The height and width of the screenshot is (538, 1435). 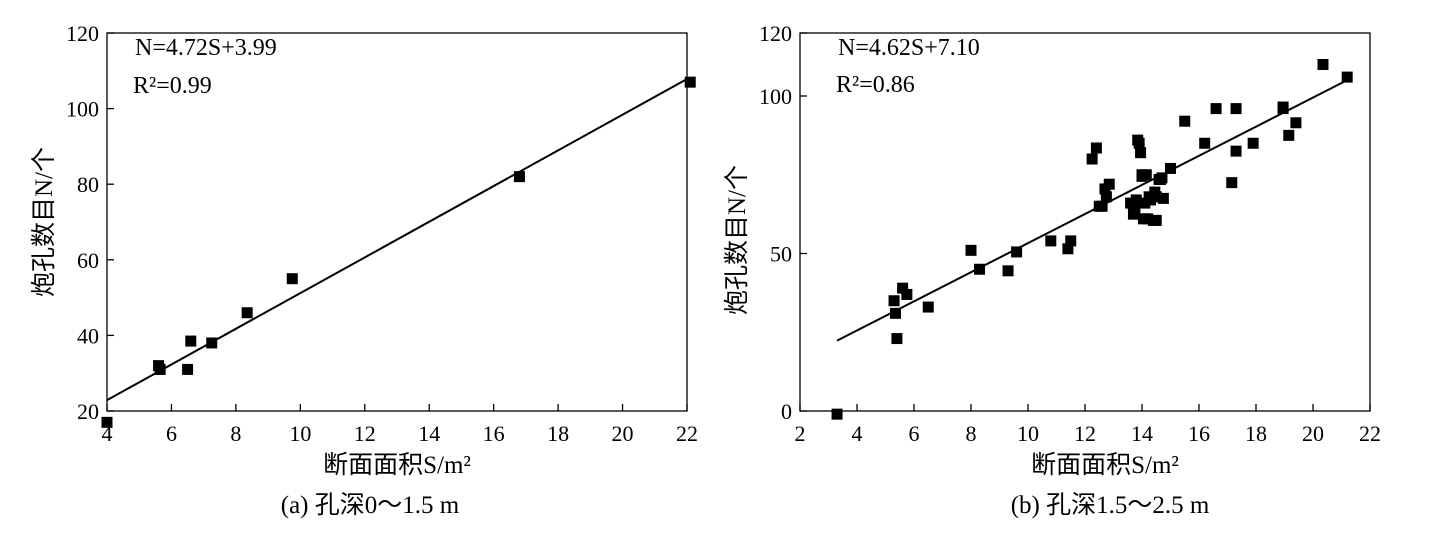 What do you see at coordinates (783, 222) in the screenshot?
I see `y-ticks-b: 0 50 100 120` at bounding box center [783, 222].